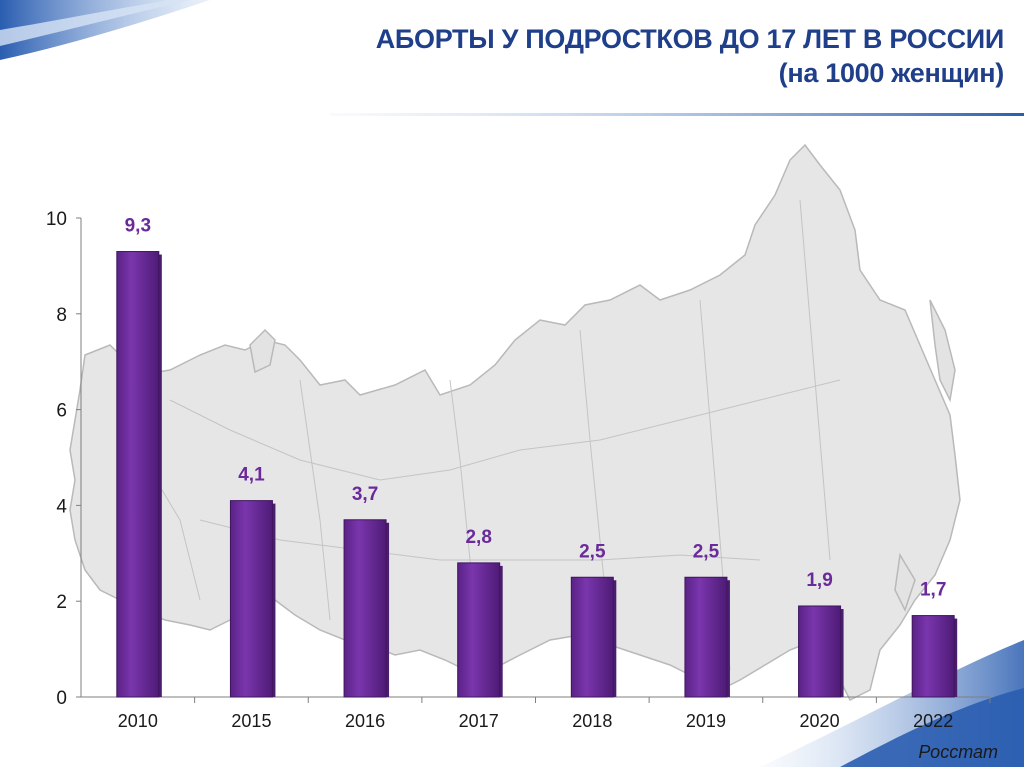 The height and width of the screenshot is (767, 1024). What do you see at coordinates (706, 721) in the screenshot?
I see `x-tick-label: 2019` at bounding box center [706, 721].